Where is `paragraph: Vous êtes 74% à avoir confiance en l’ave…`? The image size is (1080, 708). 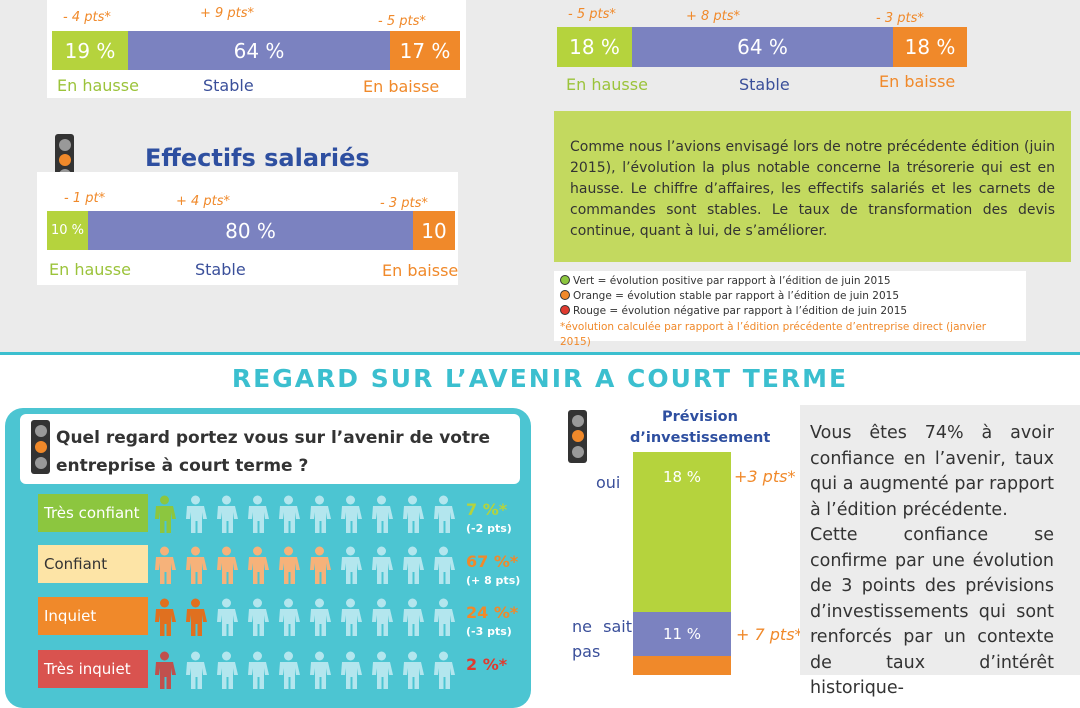
paragraph: Vous êtes 74% à avoir confiance en l’ave… is located at coordinates (932, 471).